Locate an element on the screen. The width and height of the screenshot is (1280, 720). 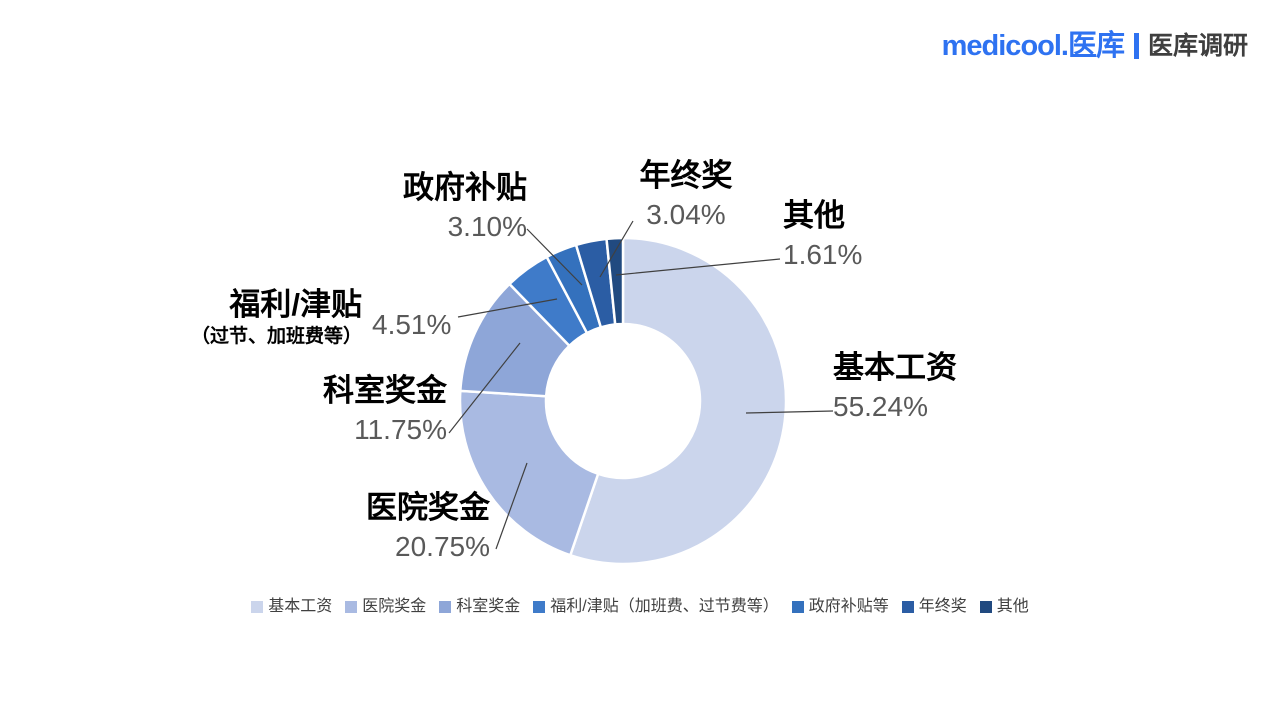
brand-logo: medicool.医库 医库调研 is located at coordinates (1095, 46).